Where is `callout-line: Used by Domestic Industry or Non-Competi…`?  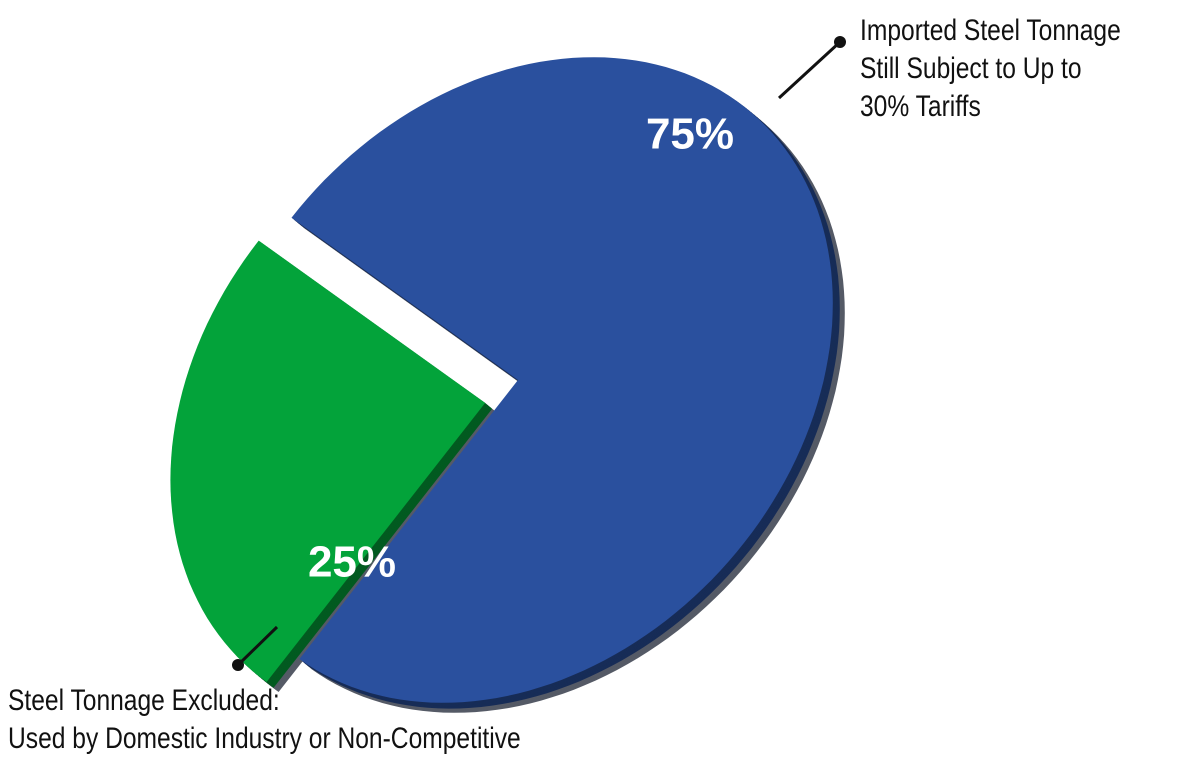 callout-line: Used by Domestic Industry or Non-Competi… is located at coordinates (264, 738).